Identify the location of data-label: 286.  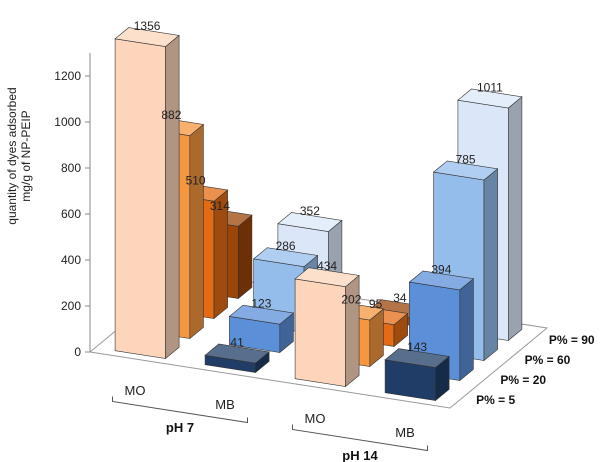
(286, 246).